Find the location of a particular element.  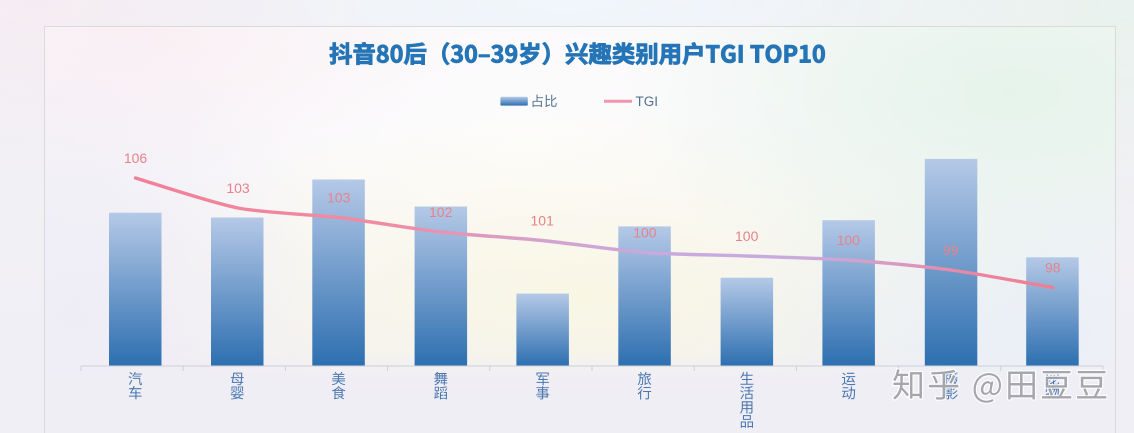

svg-text: 101 is located at coordinates (543, 221).